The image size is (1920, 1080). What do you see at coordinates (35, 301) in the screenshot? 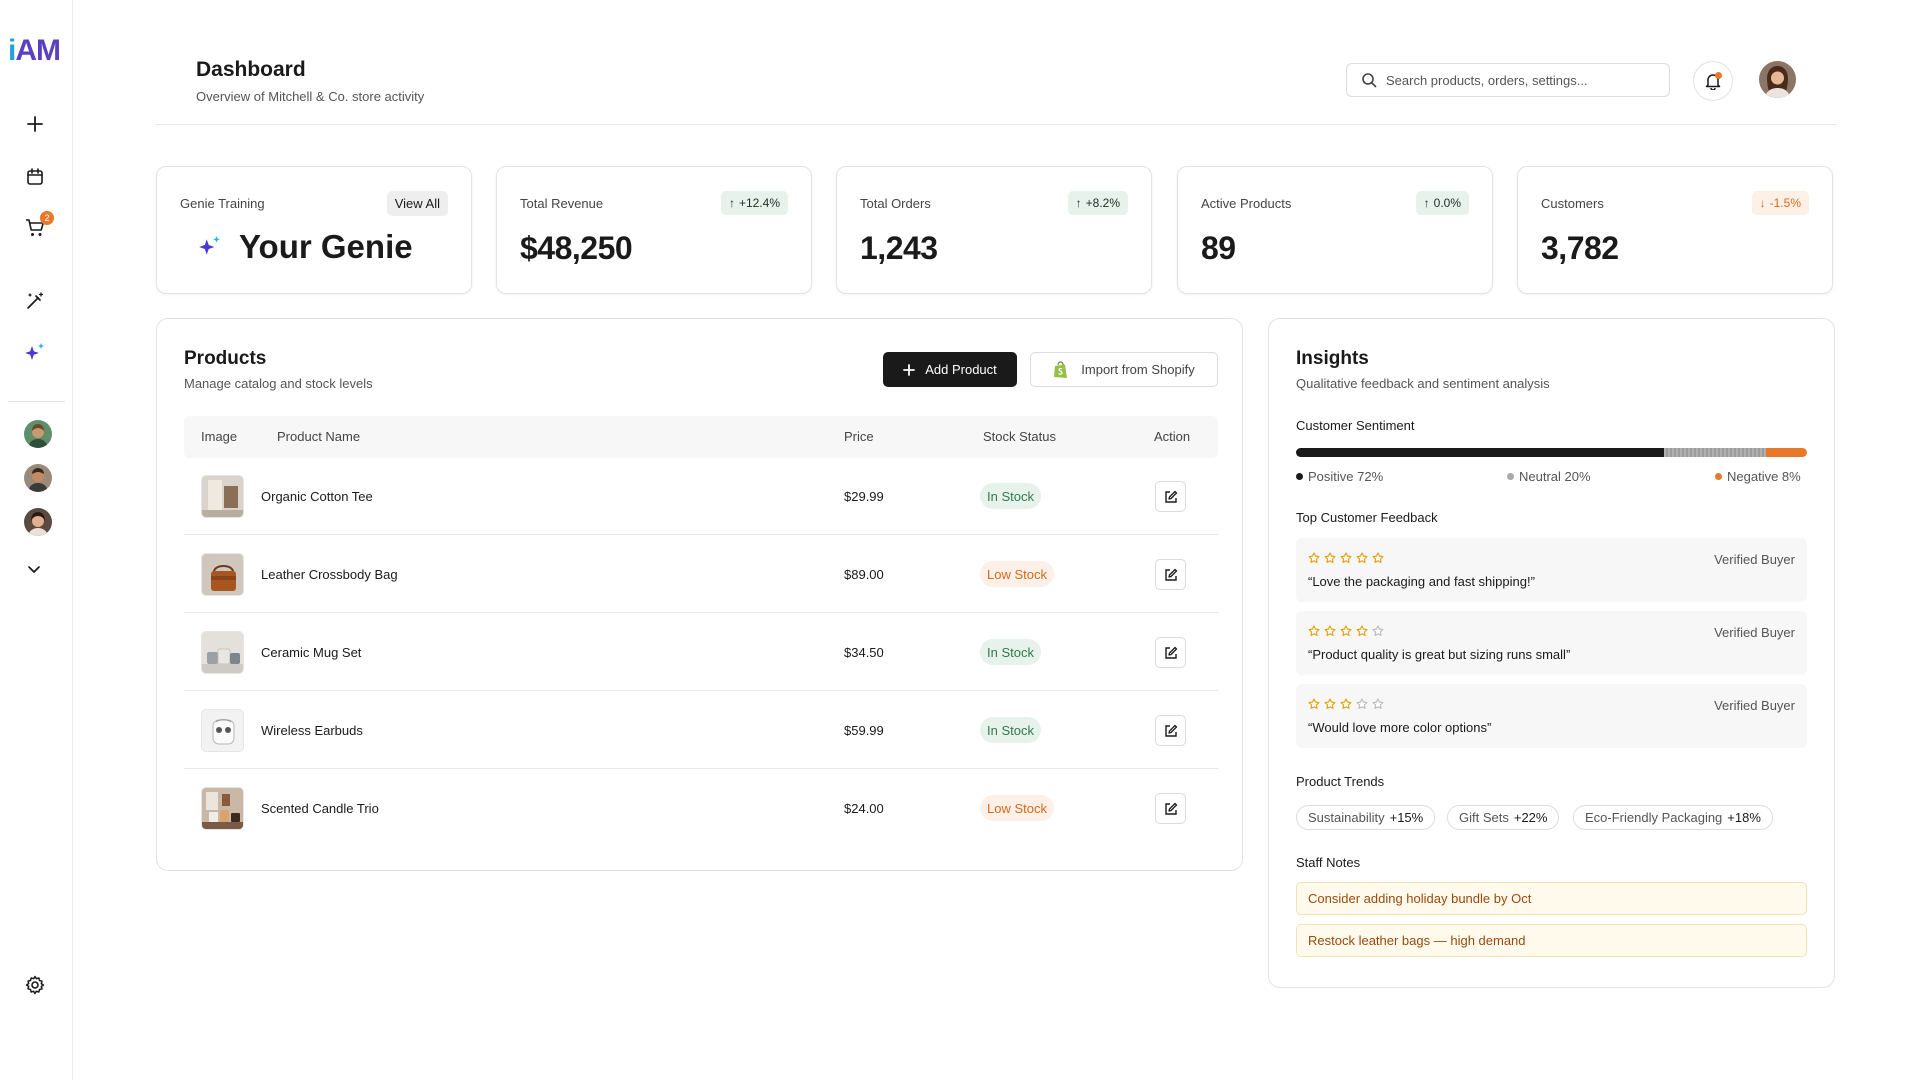
I see `magic-wand-icon` at bounding box center [35, 301].